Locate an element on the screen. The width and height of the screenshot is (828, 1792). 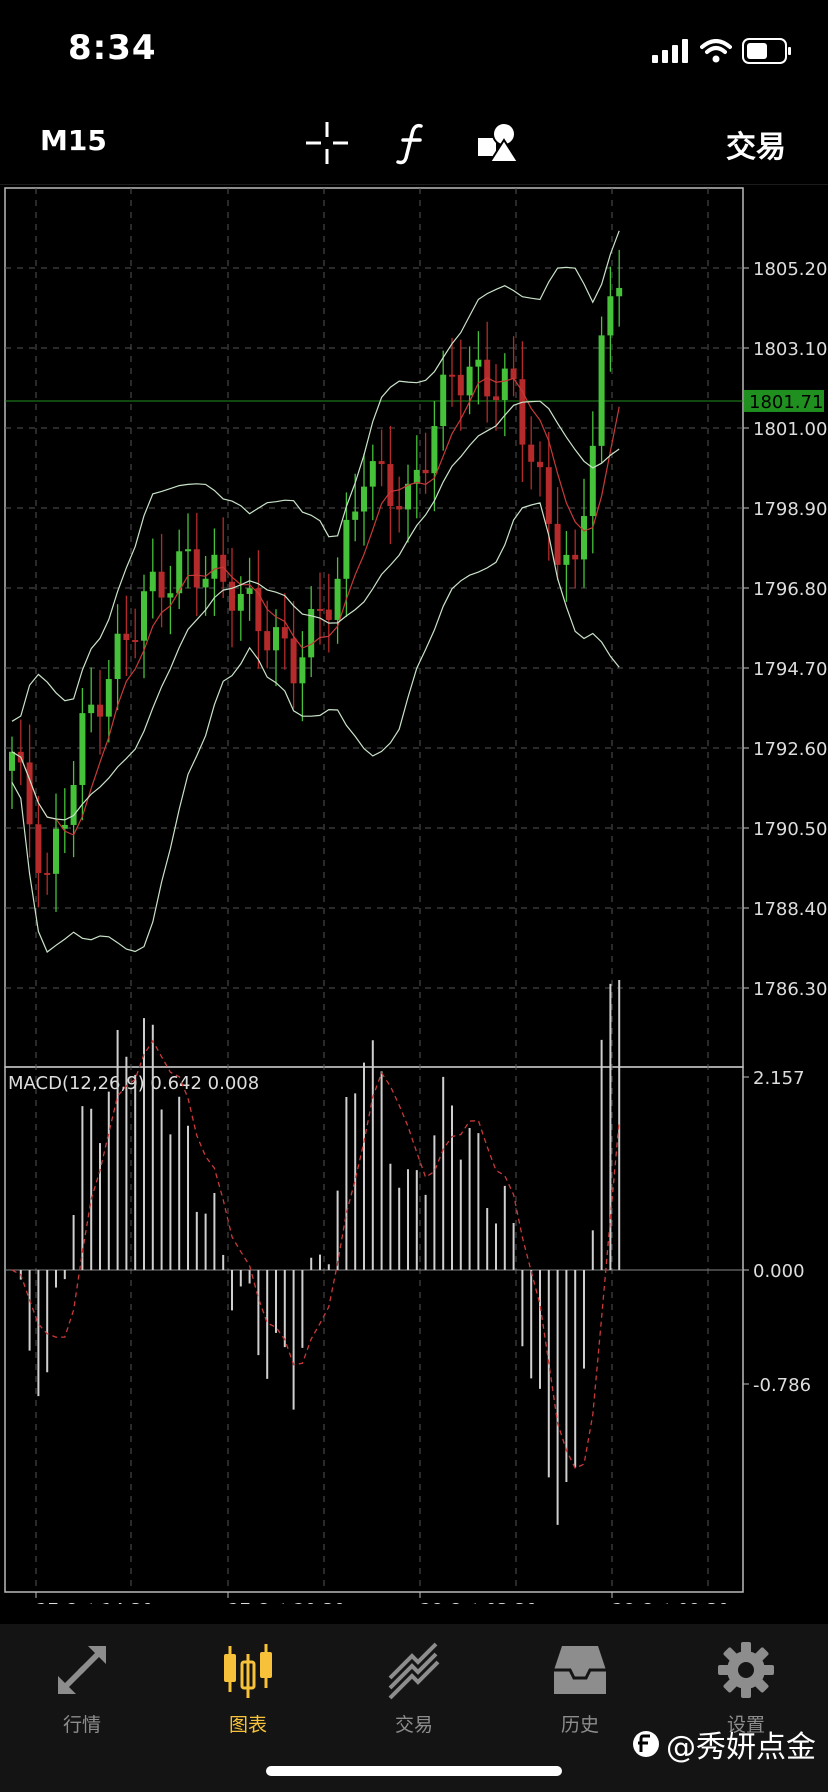
macd-scale-label: 0.000 is located at coordinates (779, 1271).